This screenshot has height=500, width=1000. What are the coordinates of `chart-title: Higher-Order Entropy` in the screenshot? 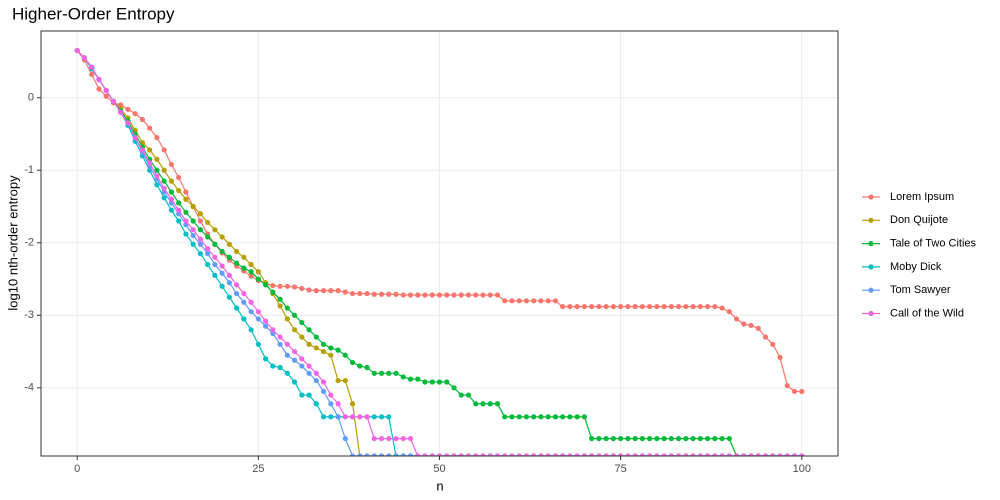 It's located at (93, 13).